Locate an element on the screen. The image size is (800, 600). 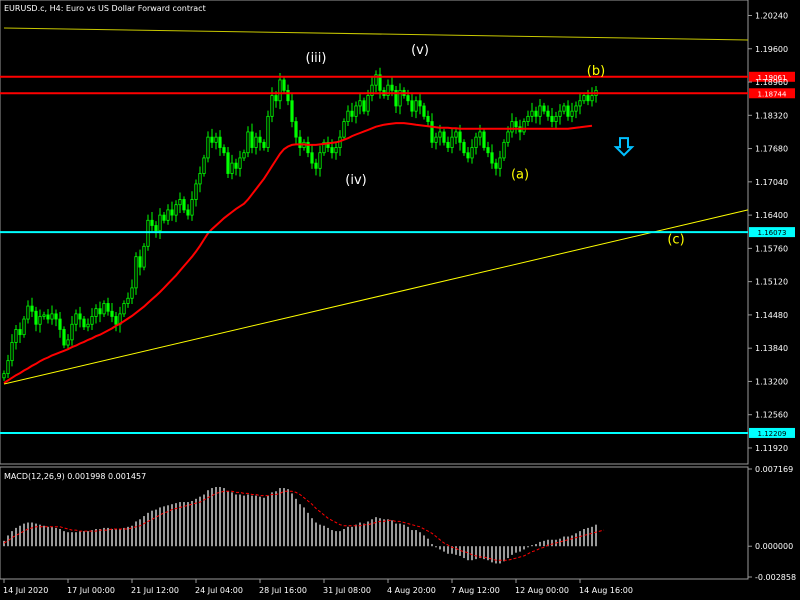
down-arrow-icon is located at coordinates (624, 147).